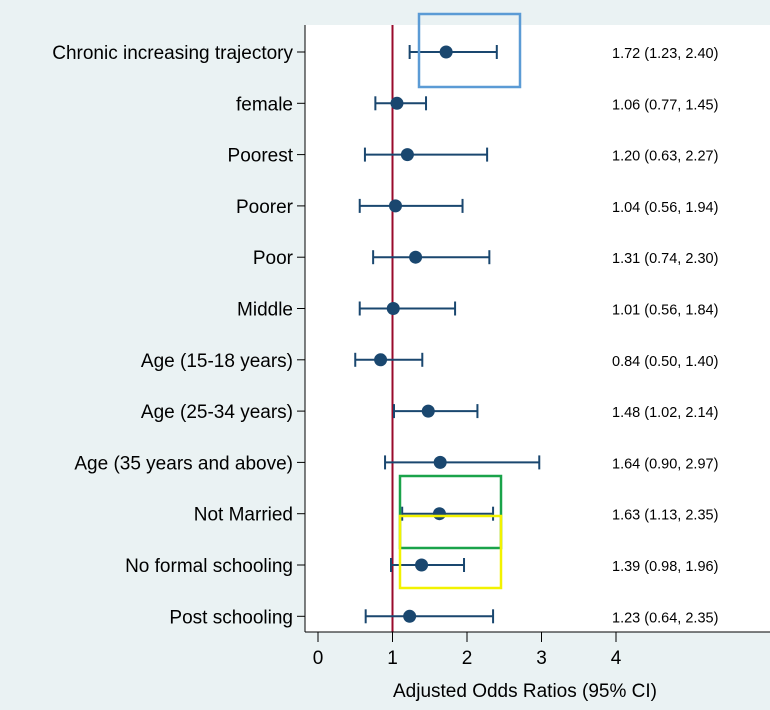 This screenshot has width=770, height=710. I want to click on row-label: Chronic increasing trajectory, so click(172, 53).